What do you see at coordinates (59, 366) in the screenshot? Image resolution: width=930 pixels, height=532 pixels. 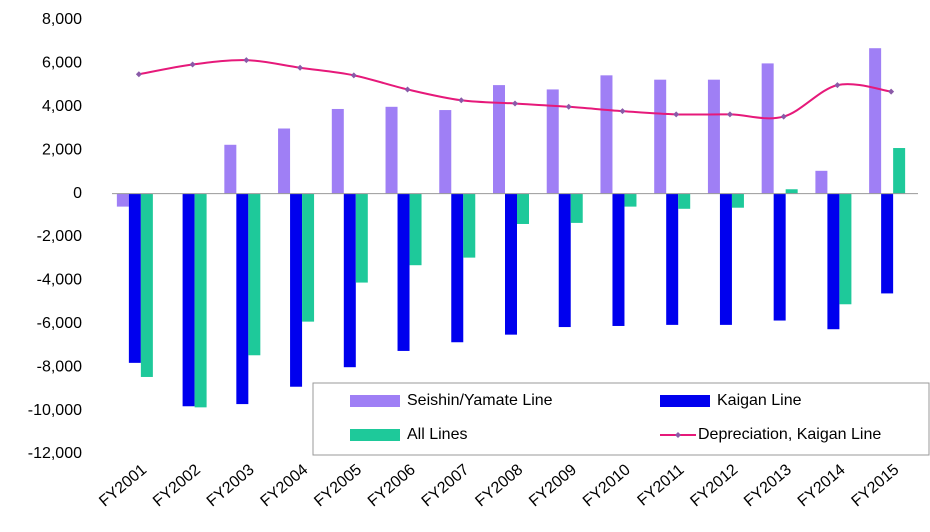 I see `y-tick-label: -8,000` at bounding box center [59, 366].